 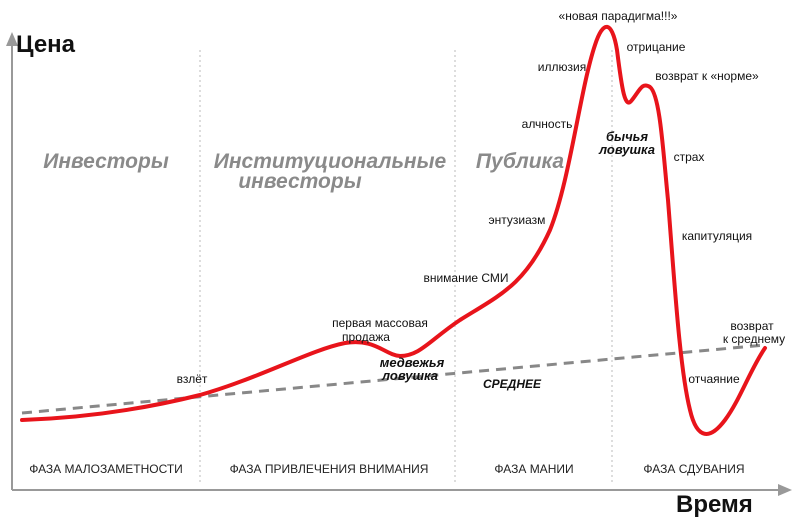 What do you see at coordinates (717, 236) in the screenshot?
I see `annotation: капитуляция` at bounding box center [717, 236].